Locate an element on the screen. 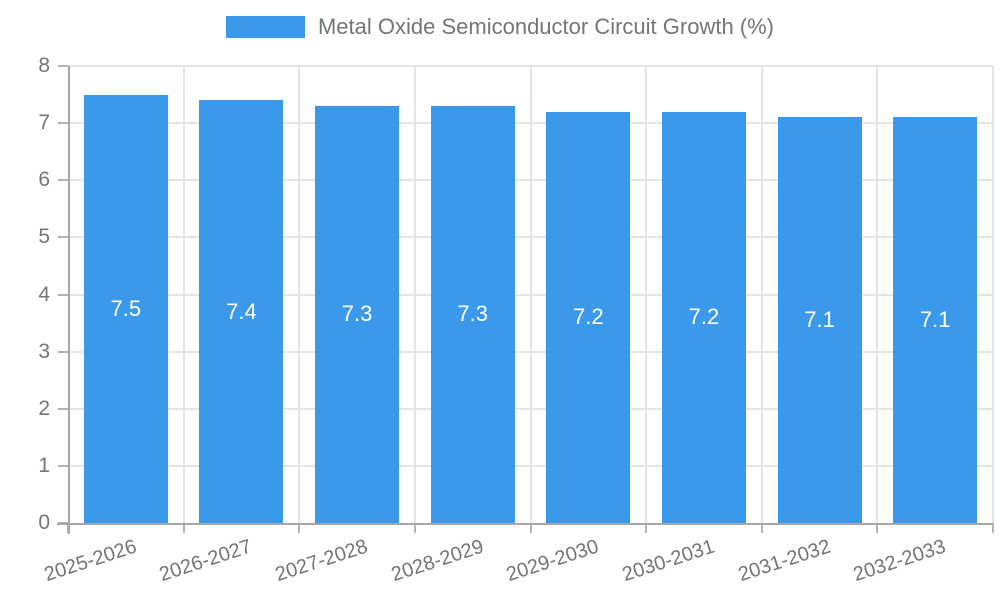  y-tick-label: 2 is located at coordinates (44, 408).